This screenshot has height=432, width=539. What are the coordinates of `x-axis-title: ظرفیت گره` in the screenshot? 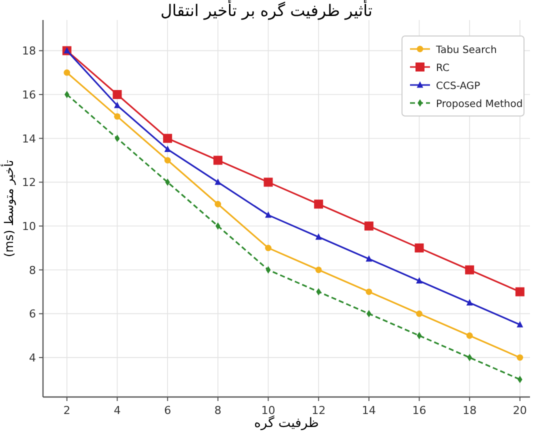 It's located at (286, 423).